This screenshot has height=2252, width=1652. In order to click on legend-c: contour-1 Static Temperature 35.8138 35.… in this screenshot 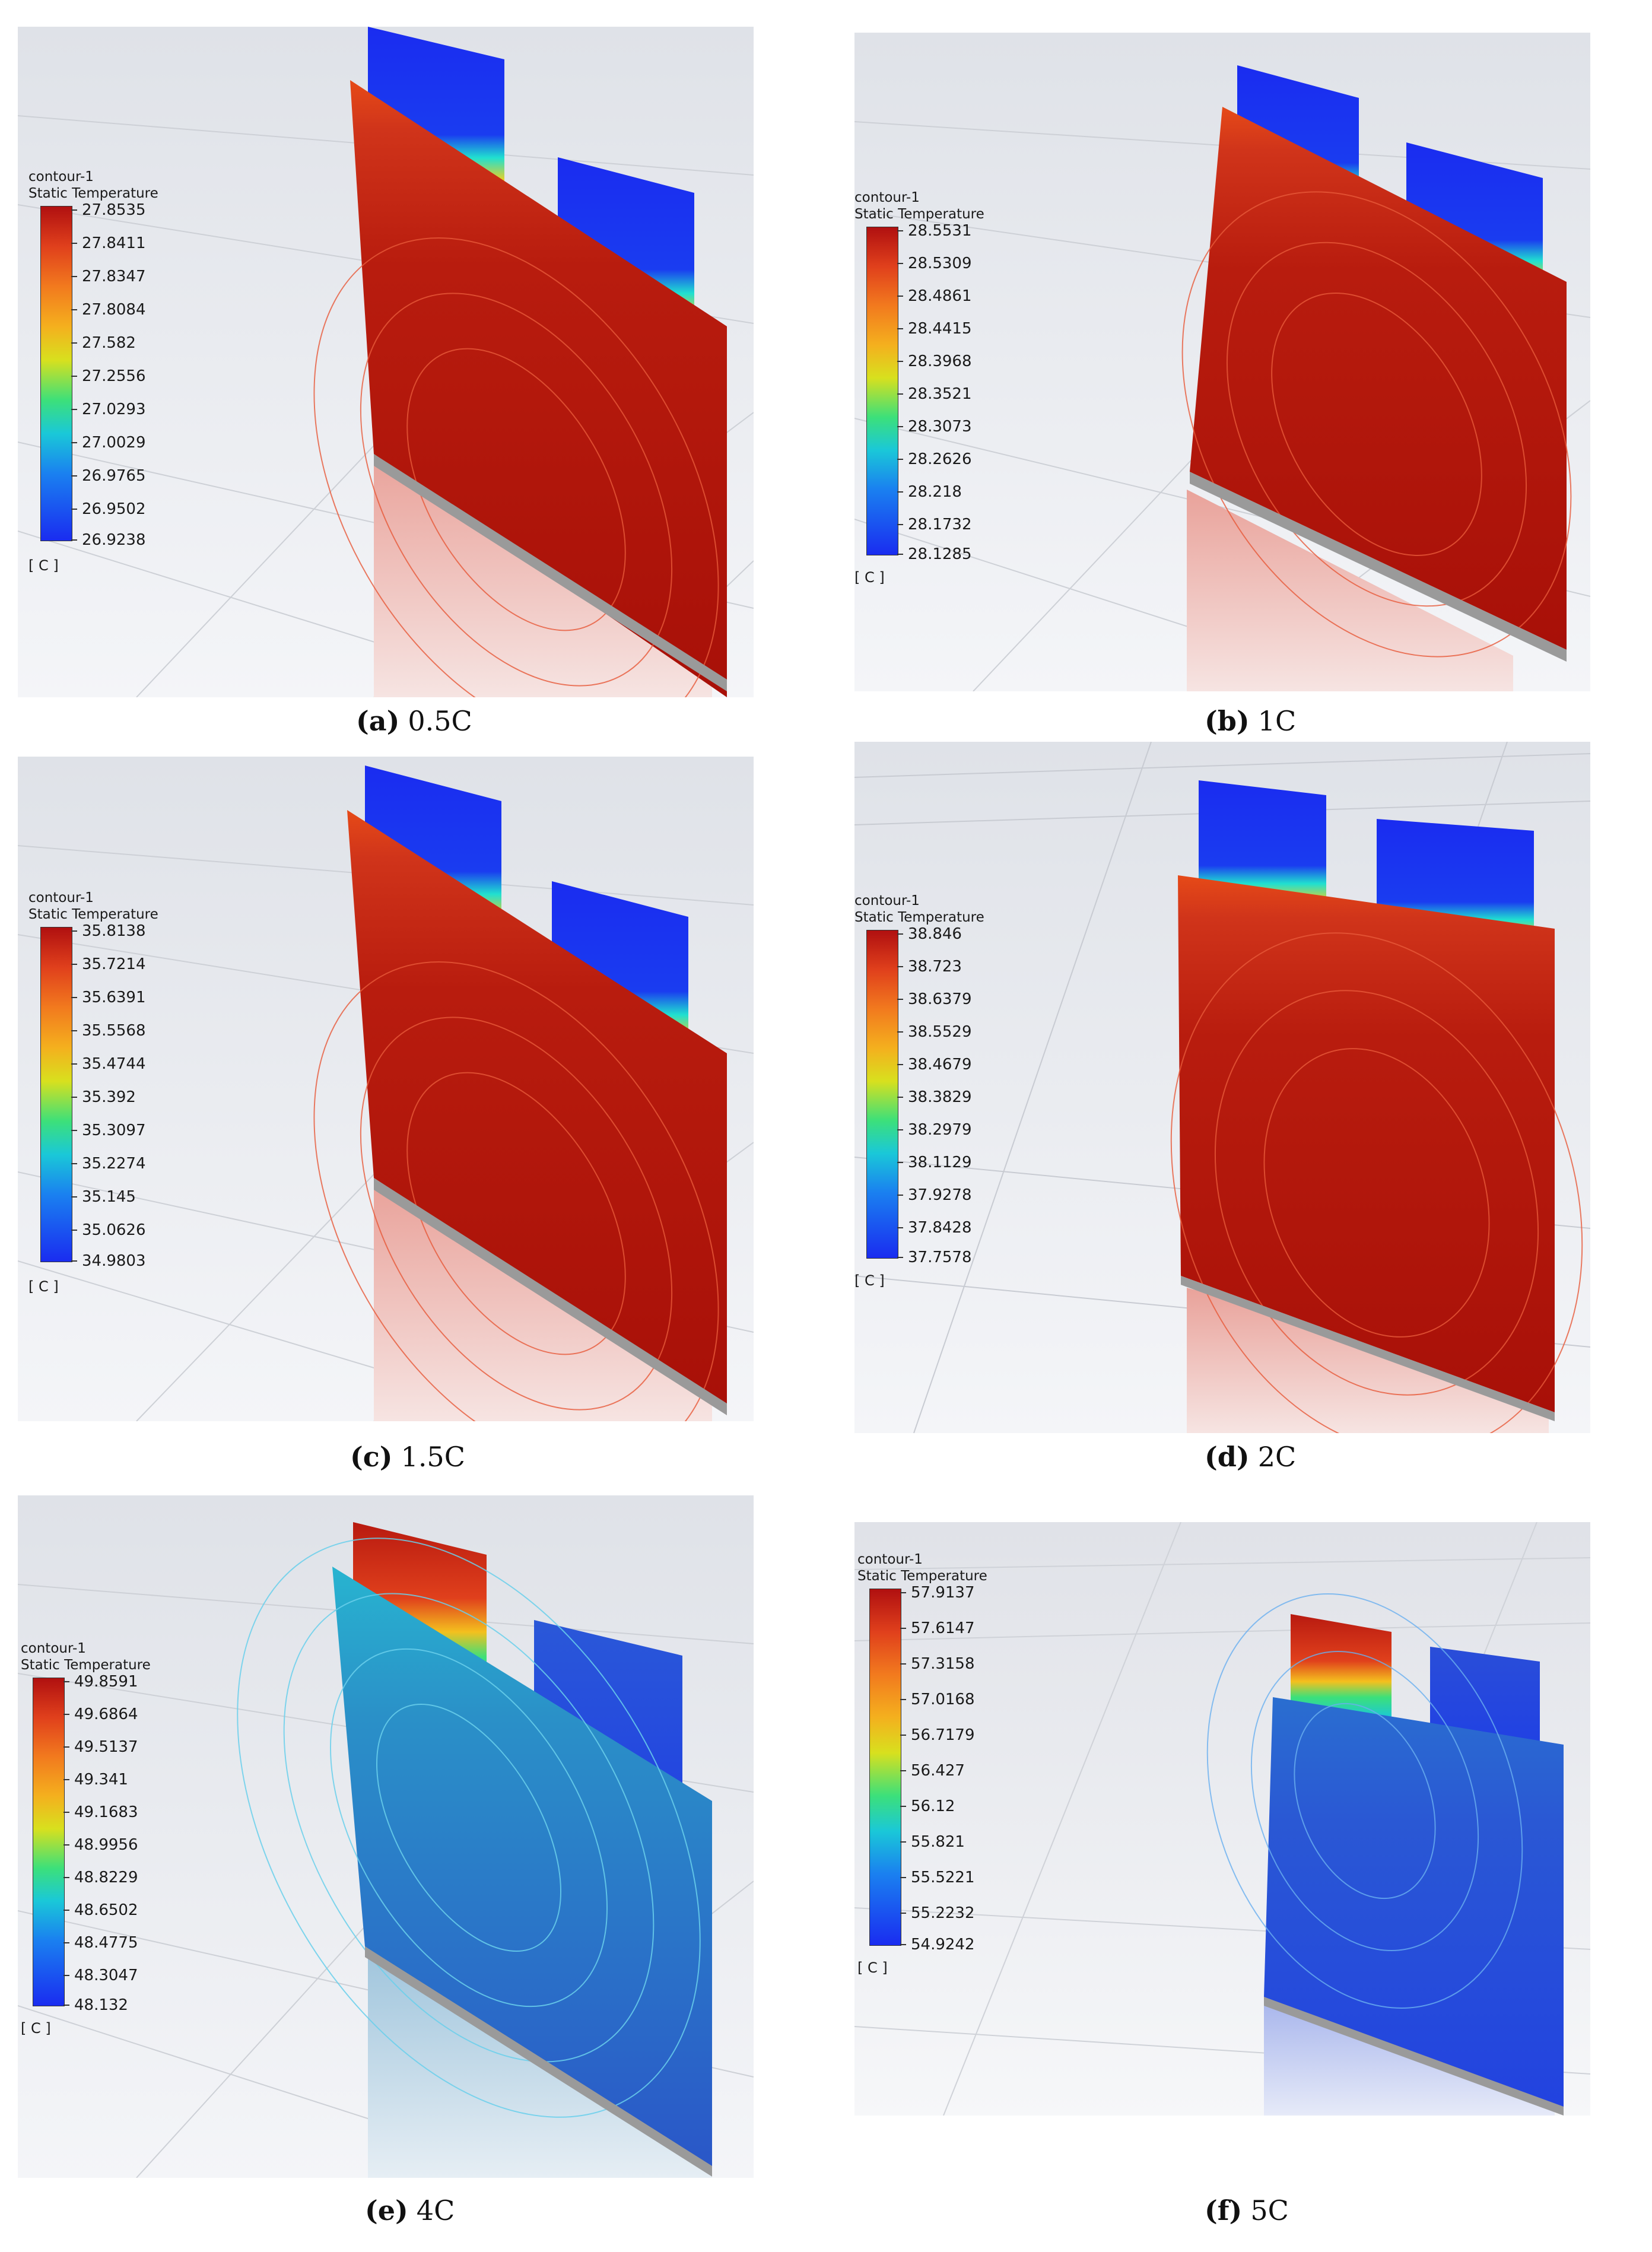, I will do `click(123, 1103)`.